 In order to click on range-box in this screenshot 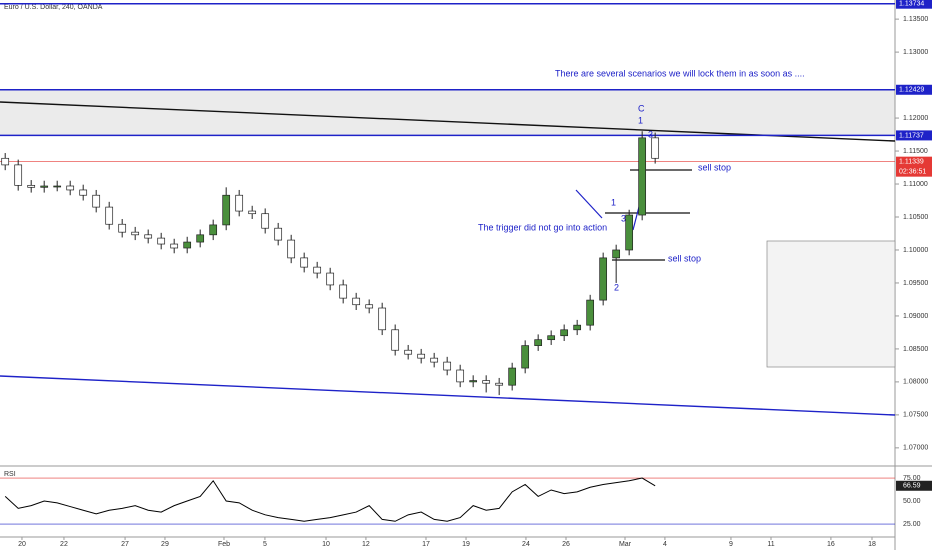, I will do `click(831, 304)`.